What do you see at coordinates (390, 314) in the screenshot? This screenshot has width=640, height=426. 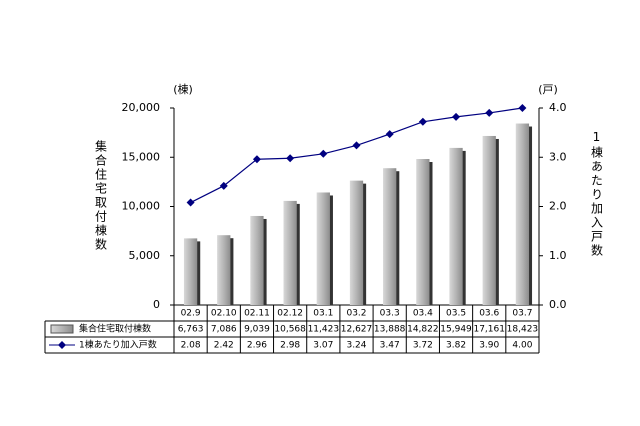 I see `x-tick-label: 03.3` at bounding box center [390, 314].